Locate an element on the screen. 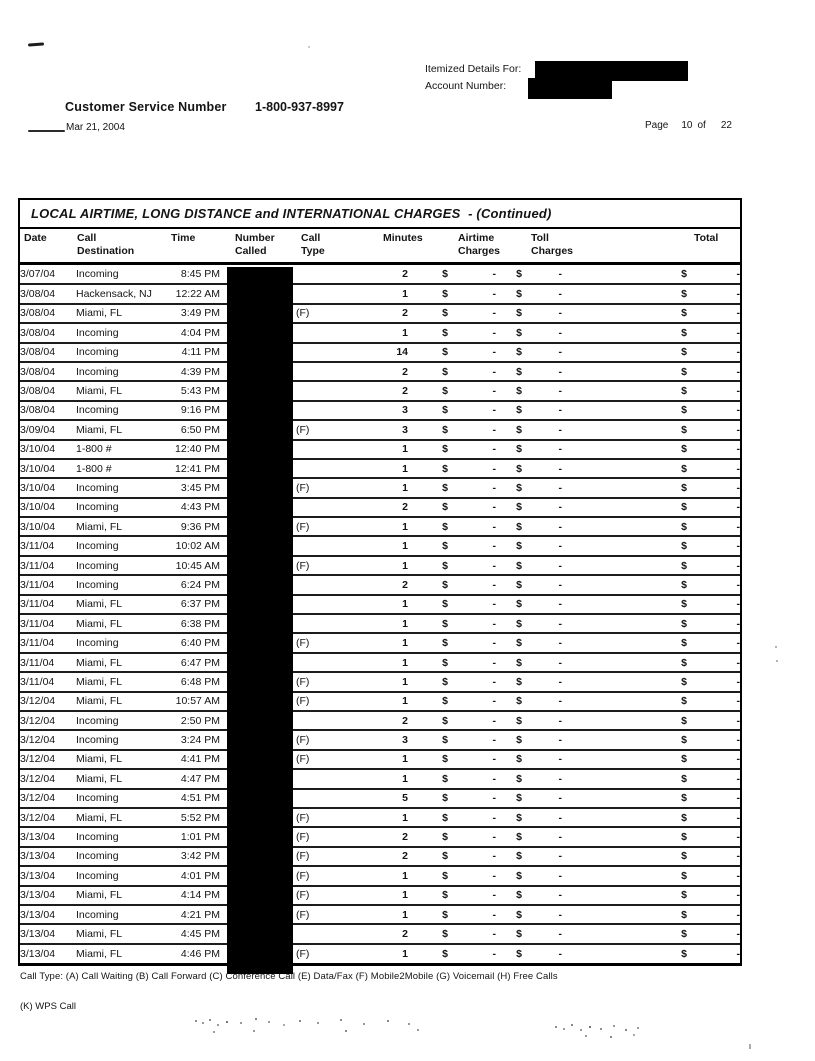  table-row: 3/07/04 Incoming 8:45 PM 2 $ - $ - $ - is located at coordinates (380, 275).